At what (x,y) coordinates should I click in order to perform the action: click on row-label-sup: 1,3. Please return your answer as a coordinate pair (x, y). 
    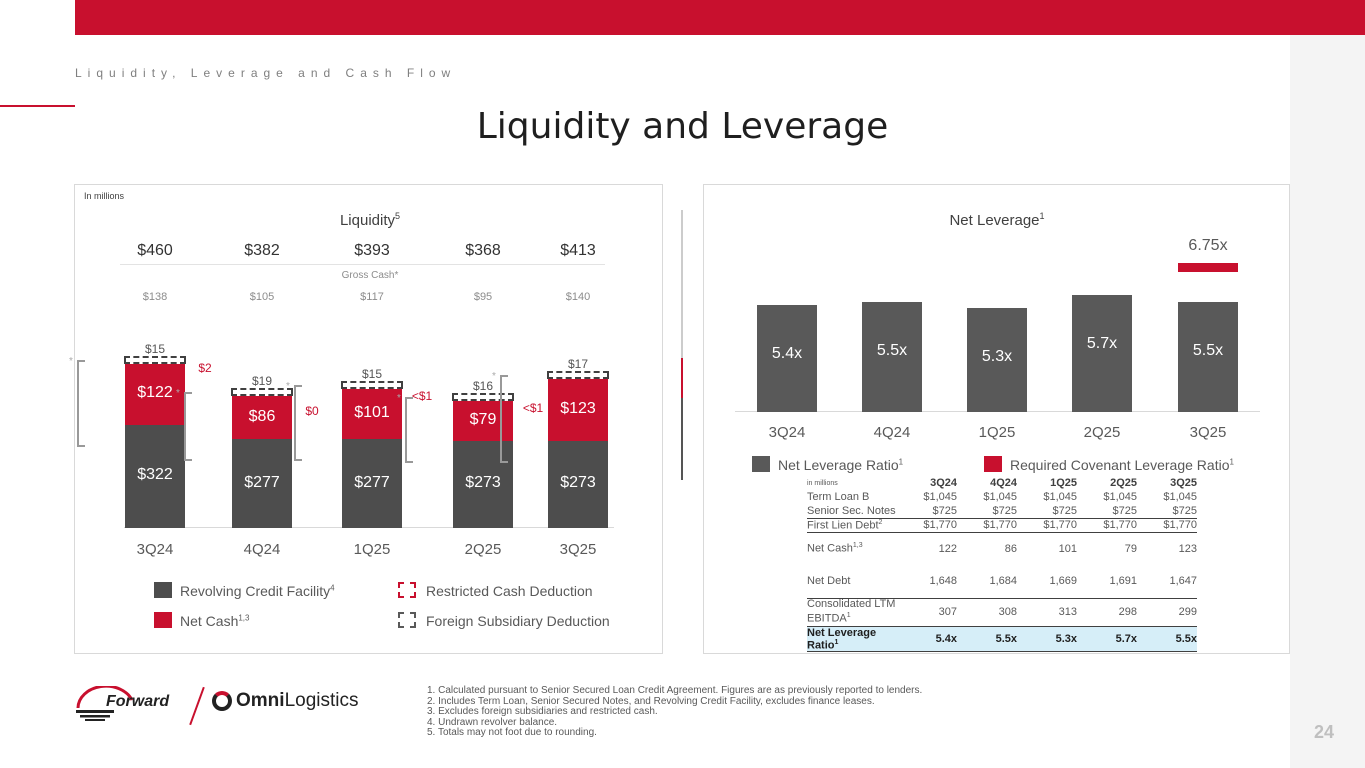
    Looking at the image, I should click on (857, 546).